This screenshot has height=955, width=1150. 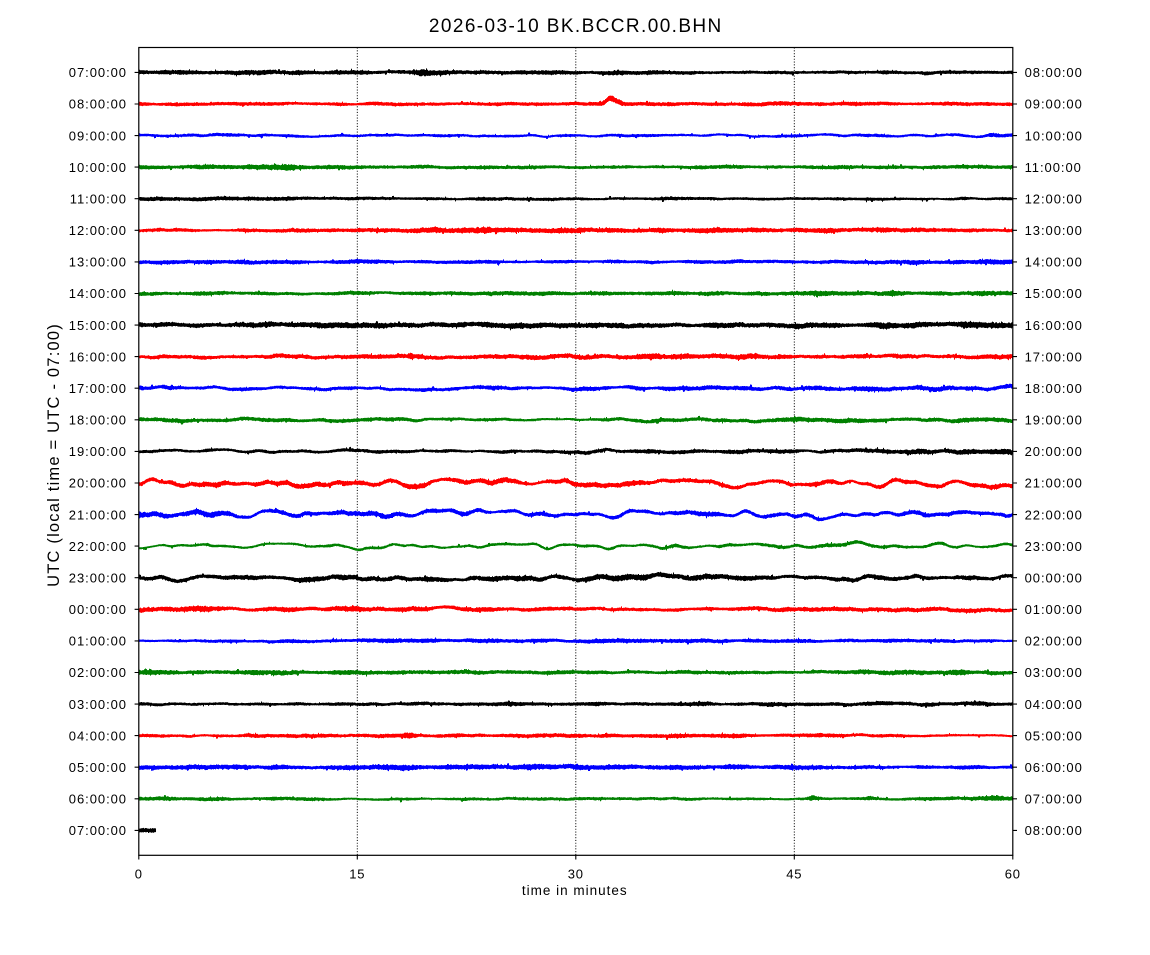 What do you see at coordinates (576, 874) in the screenshot?
I see `svg-text: 30` at bounding box center [576, 874].